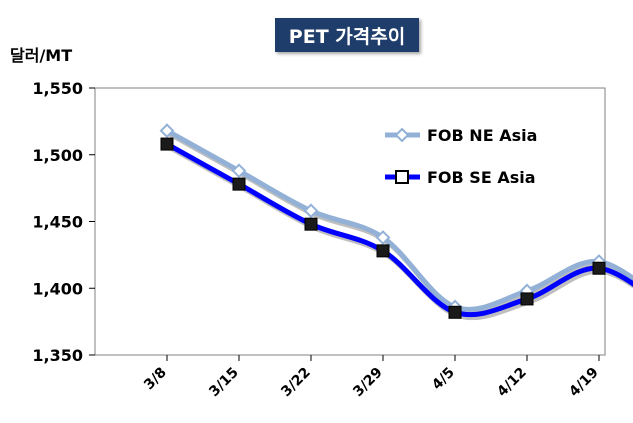 The width and height of the screenshot is (633, 423). Describe the element at coordinates (155, 379) in the screenshot. I see `x-tick-label: 3/8` at that location.